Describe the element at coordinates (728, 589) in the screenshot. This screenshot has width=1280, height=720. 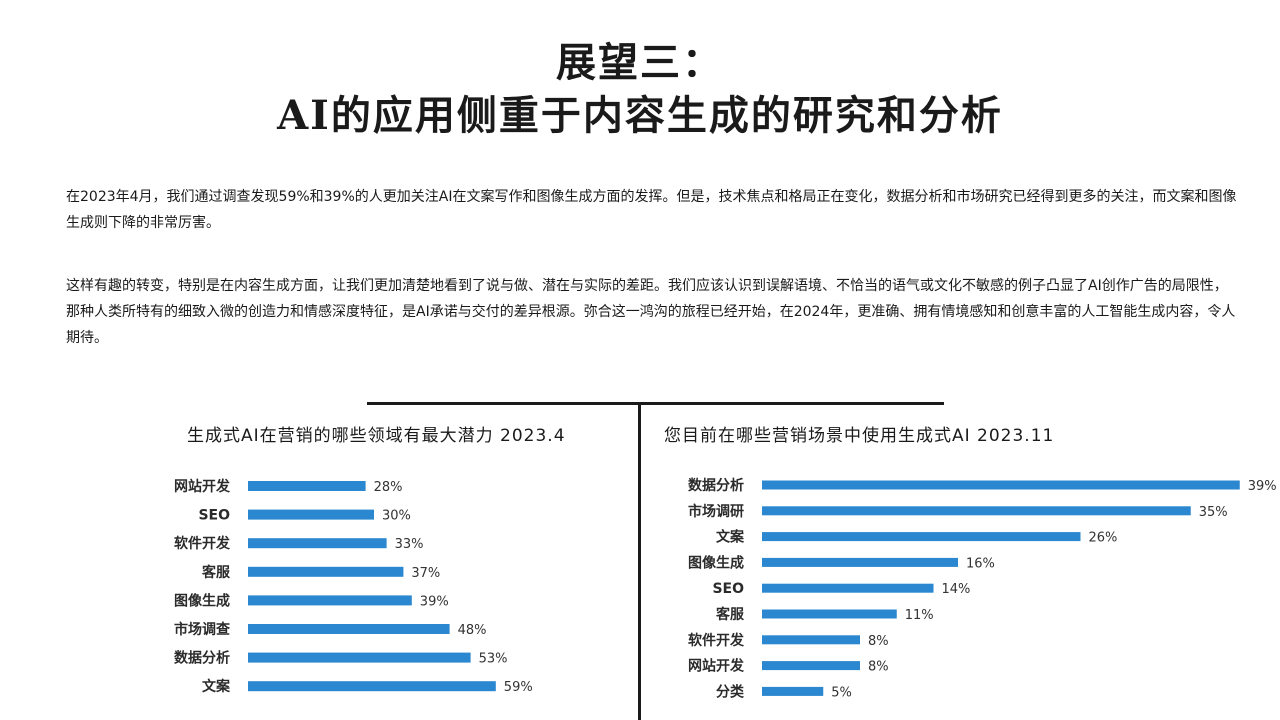
I see `chart1-category-label: SEO` at that location.